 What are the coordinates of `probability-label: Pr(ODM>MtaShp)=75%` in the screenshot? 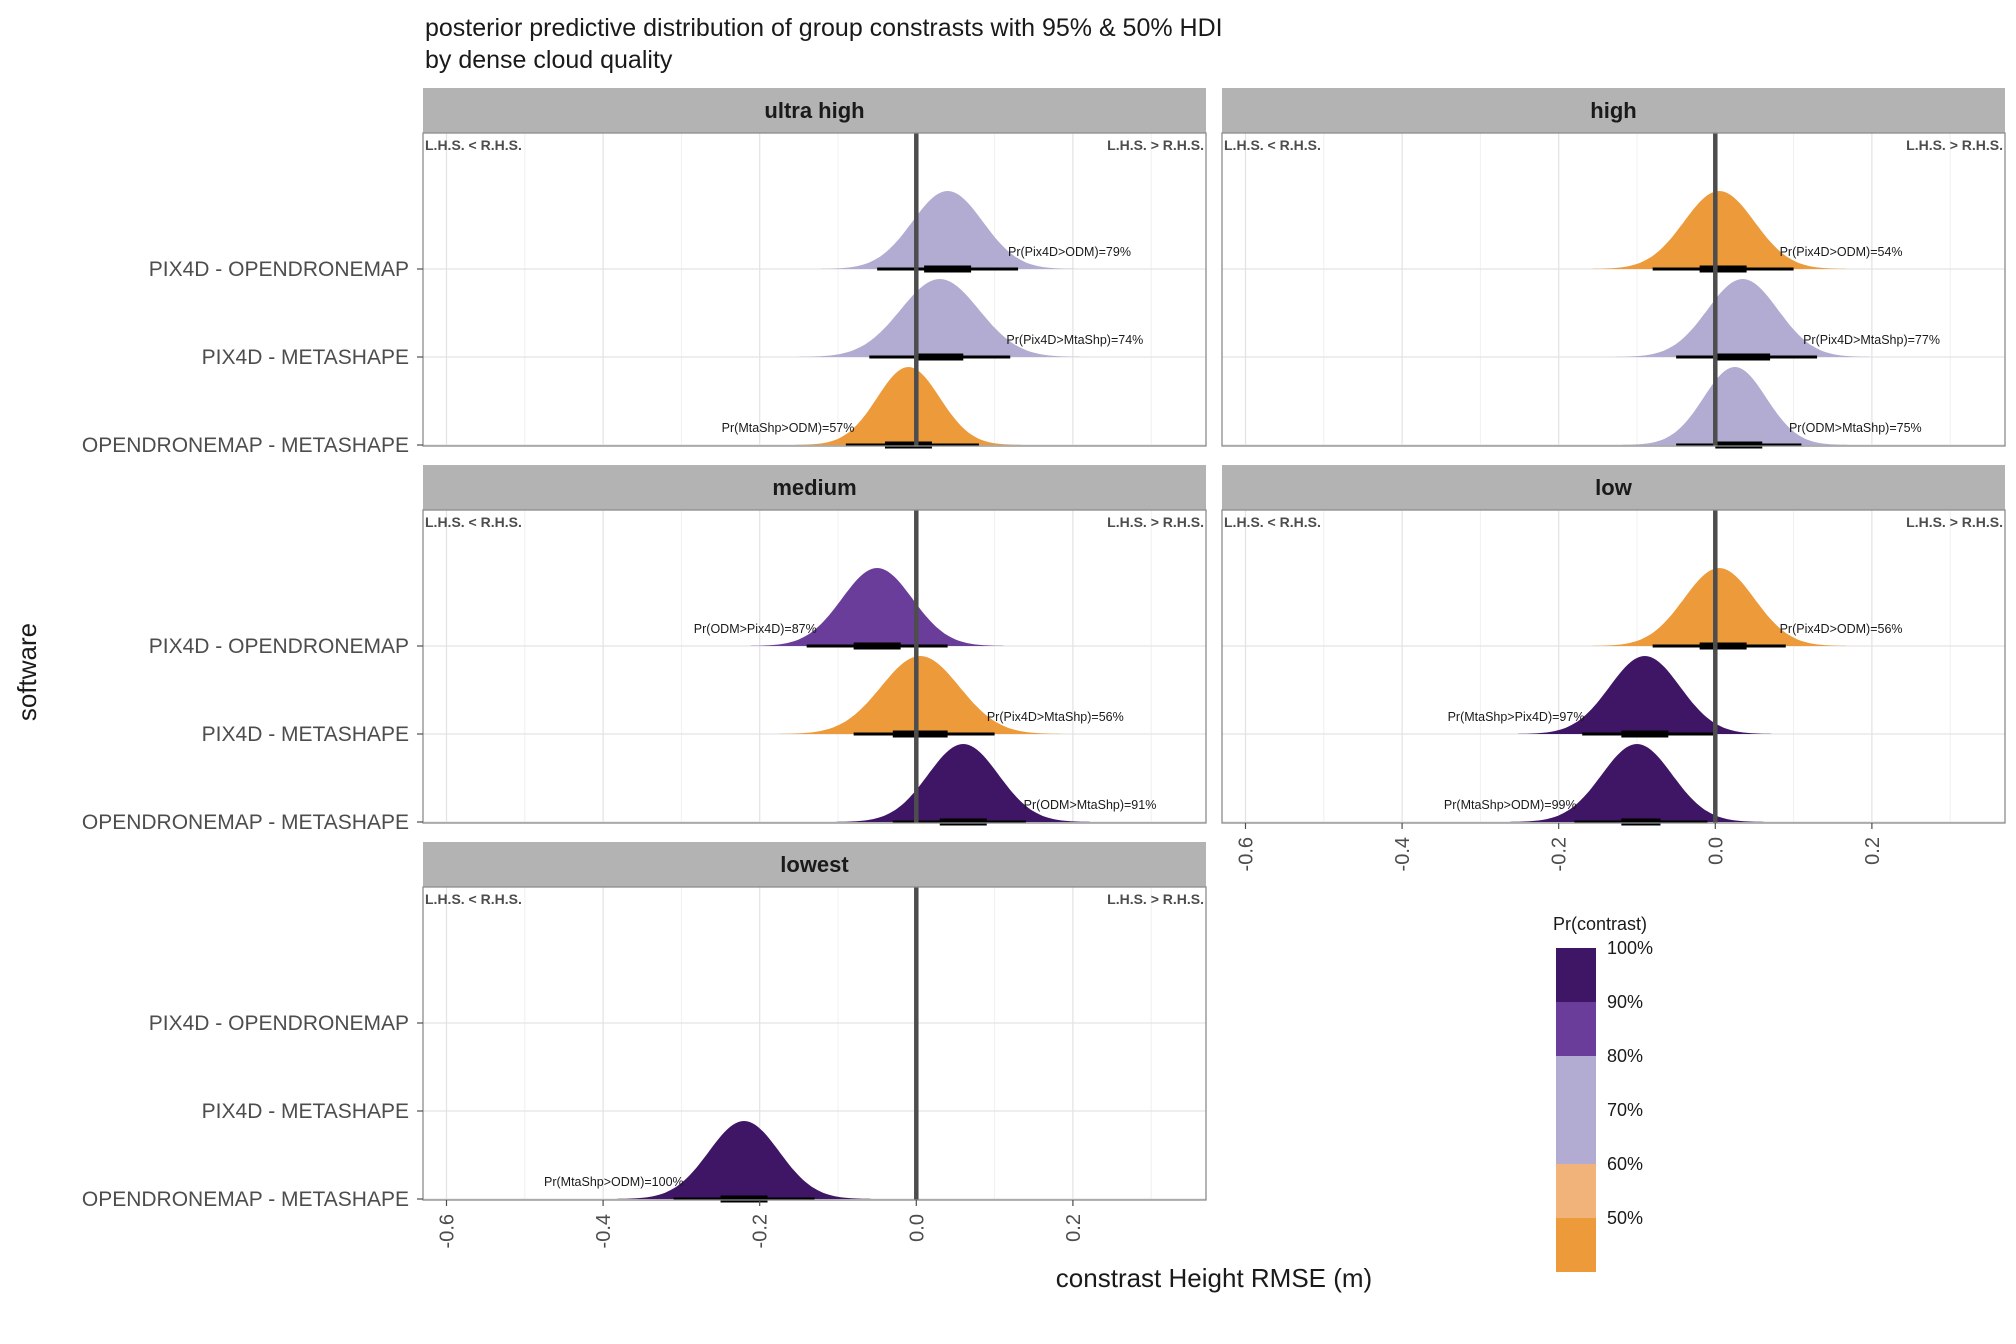 It's located at (1855, 428).